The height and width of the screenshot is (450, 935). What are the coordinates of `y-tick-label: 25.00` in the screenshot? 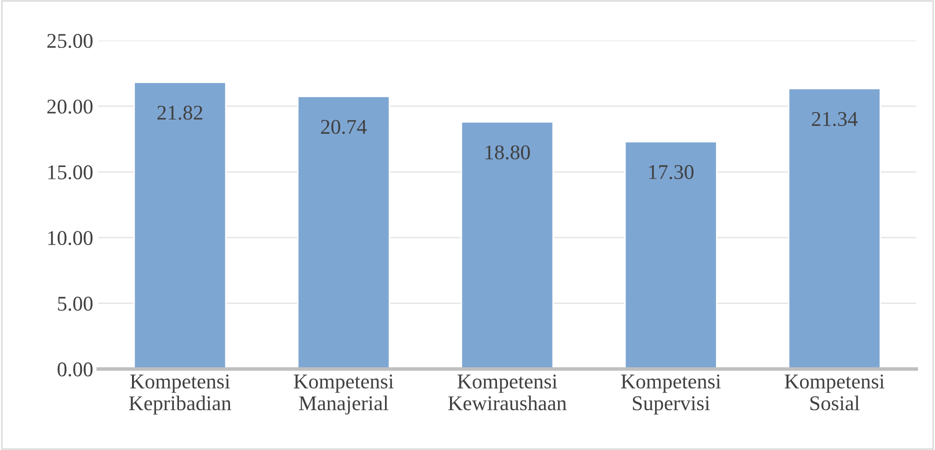 It's located at (70, 41).